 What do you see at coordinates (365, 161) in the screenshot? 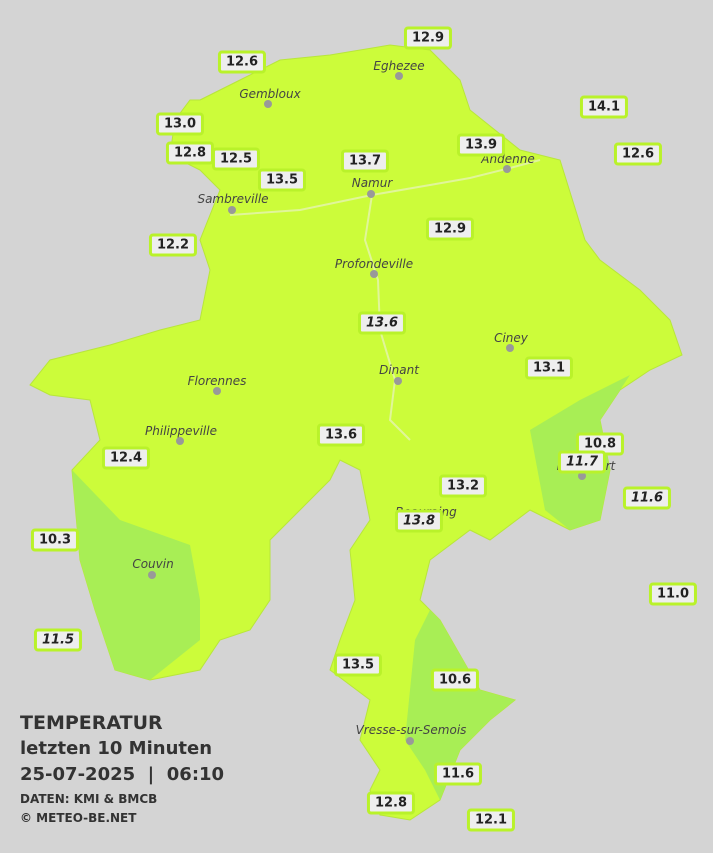
I see `station-value: 13.7` at bounding box center [365, 161].